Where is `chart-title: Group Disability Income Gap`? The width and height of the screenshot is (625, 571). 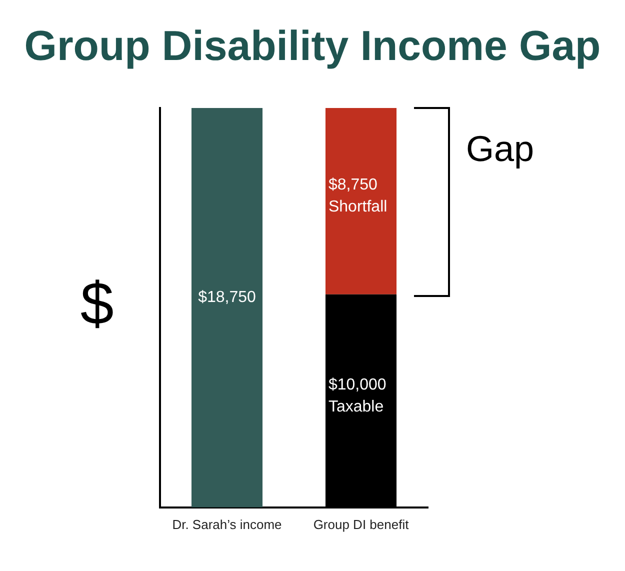 chart-title: Group Disability Income Gap is located at coordinates (312, 46).